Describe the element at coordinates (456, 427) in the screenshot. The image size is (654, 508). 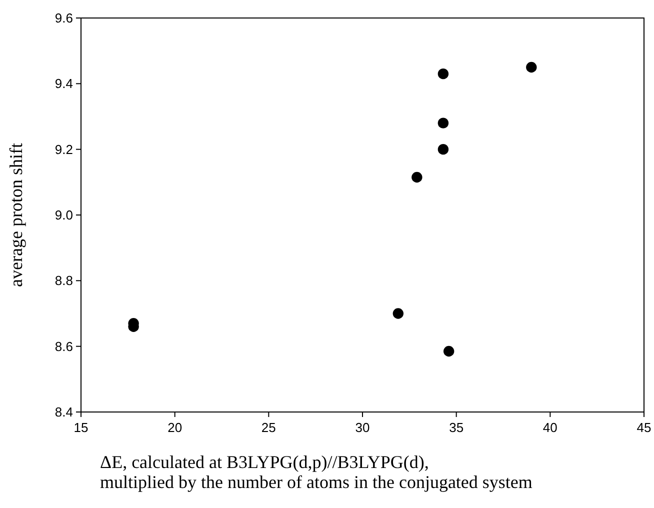
I see `x-tick-label: 35` at that location.